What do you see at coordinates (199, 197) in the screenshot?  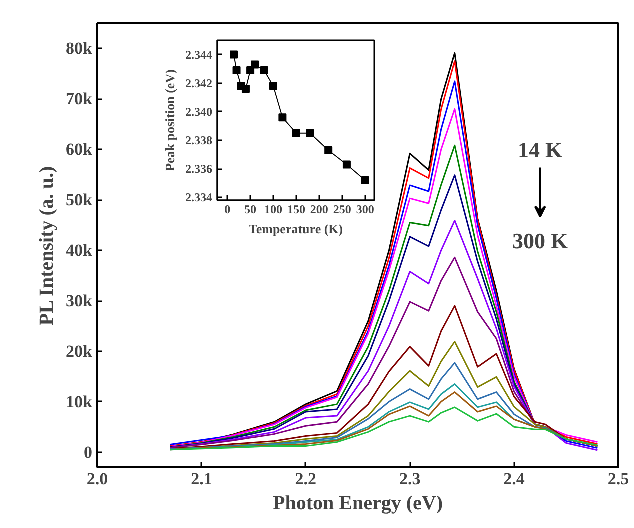 I see `y-tick-label: 2.334` at bounding box center [199, 197].